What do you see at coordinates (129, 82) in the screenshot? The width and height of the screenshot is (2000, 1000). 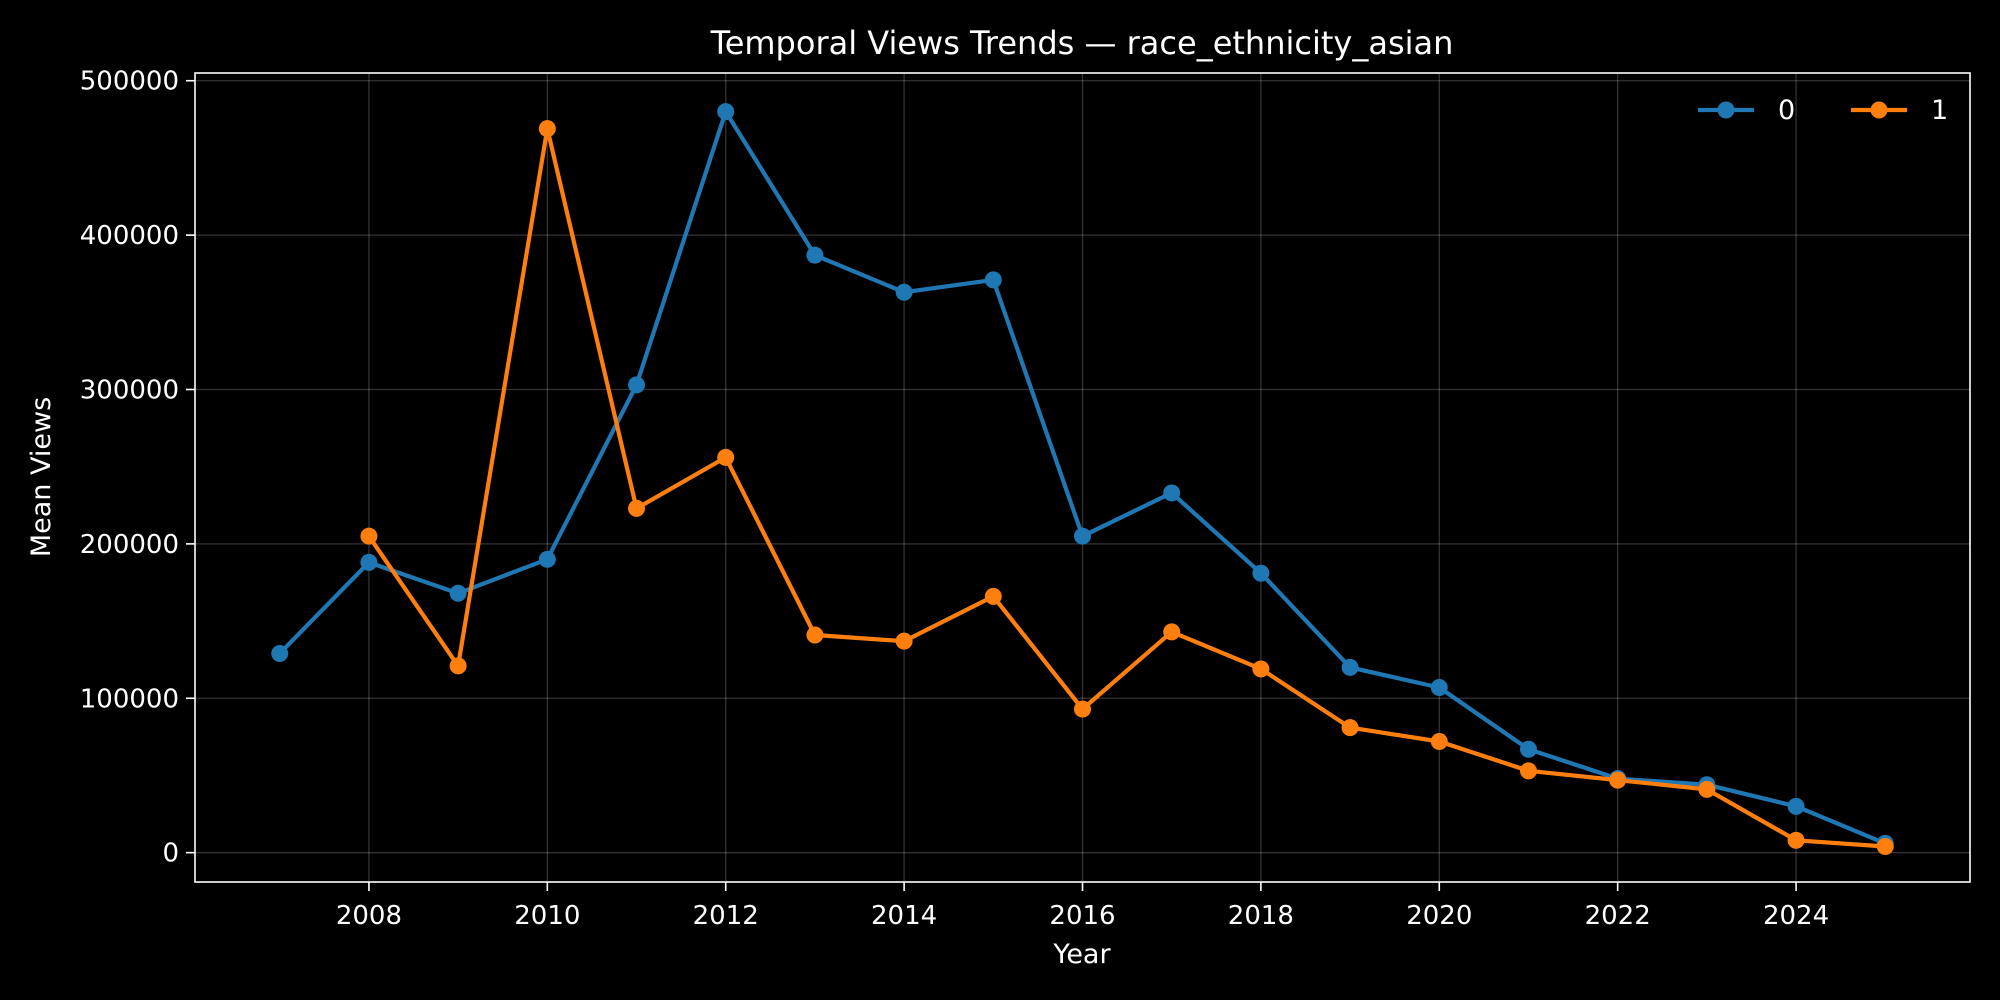 I see `y-tick-label: 500000` at bounding box center [129, 82].